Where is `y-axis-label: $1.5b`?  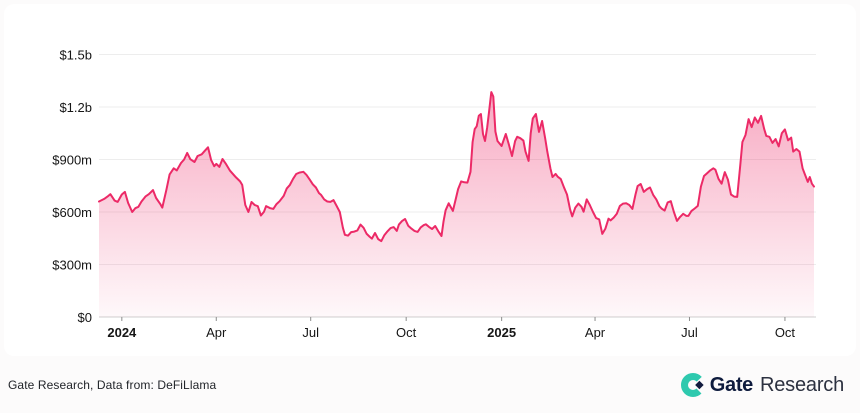 y-axis-label: $1.5b is located at coordinates (75, 55).